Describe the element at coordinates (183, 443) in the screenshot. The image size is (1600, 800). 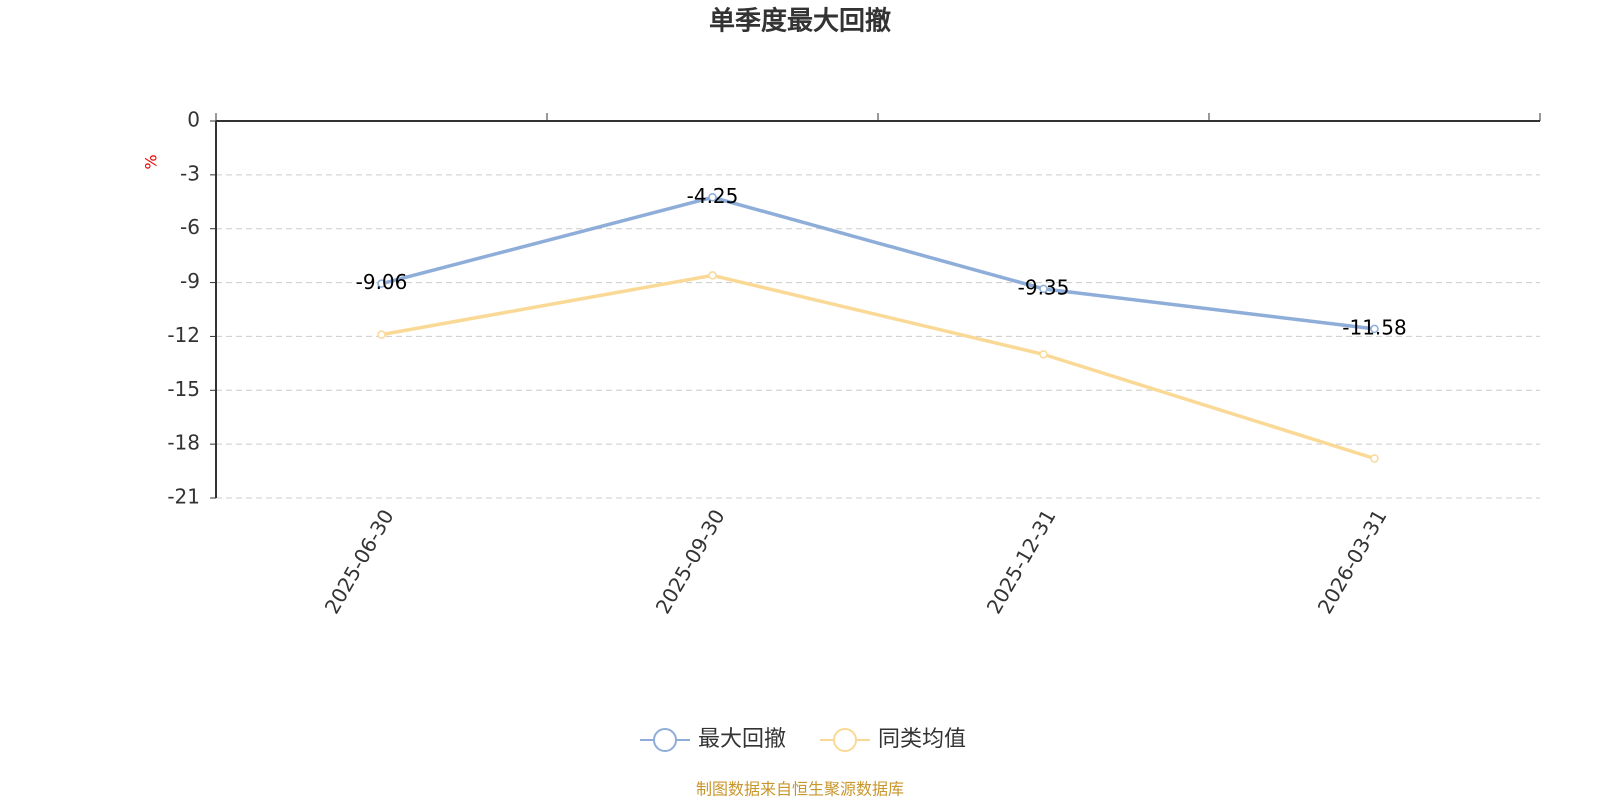
I see `y-tick-label: -18` at that location.